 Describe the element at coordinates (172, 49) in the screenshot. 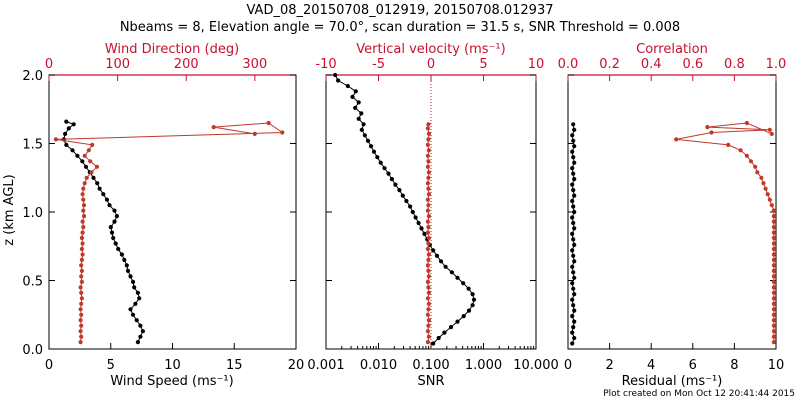

I see `wind-direction-axis-label: Wind Direction (deg)` at that location.